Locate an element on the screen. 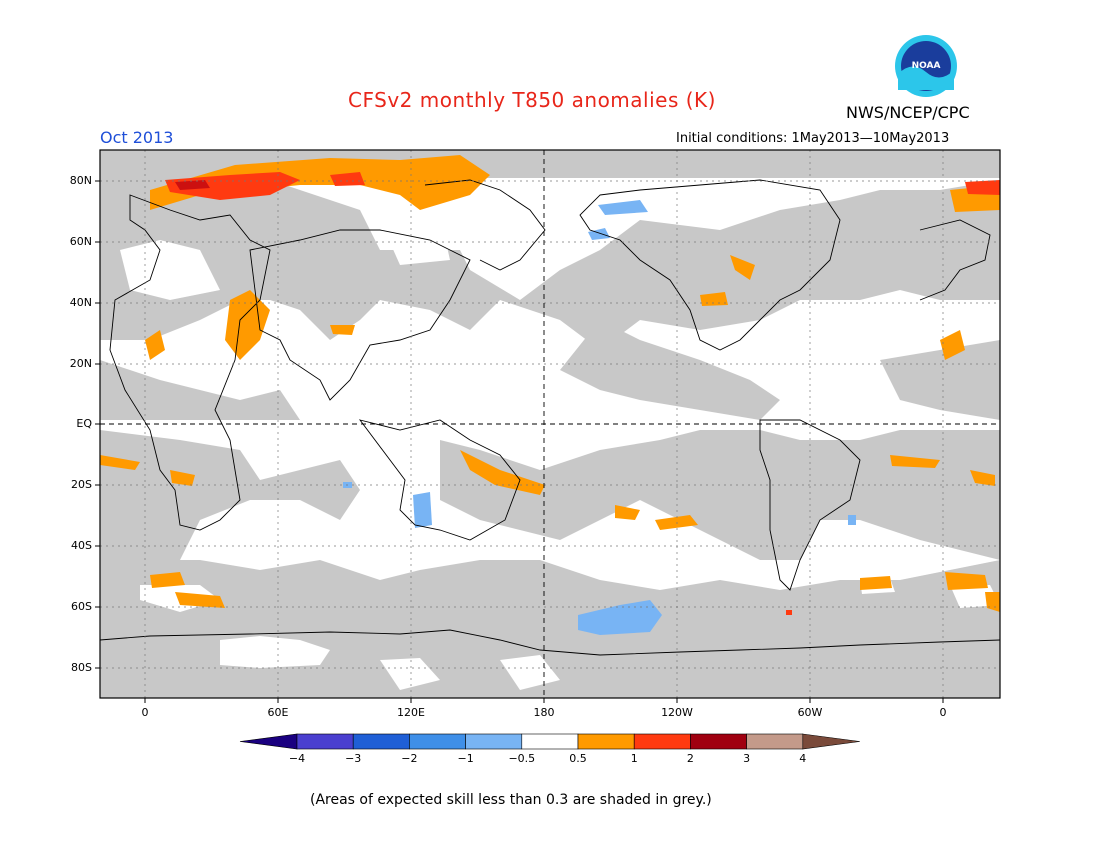  lat-label: 80N is located at coordinates (80, 180).